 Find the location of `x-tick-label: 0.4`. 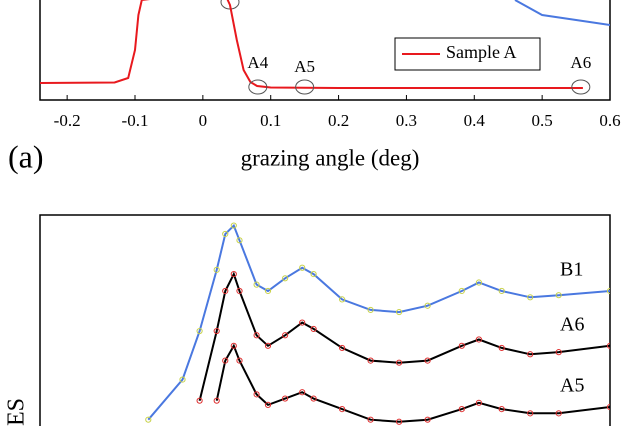

x-tick-label: 0.4 is located at coordinates (475, 120).